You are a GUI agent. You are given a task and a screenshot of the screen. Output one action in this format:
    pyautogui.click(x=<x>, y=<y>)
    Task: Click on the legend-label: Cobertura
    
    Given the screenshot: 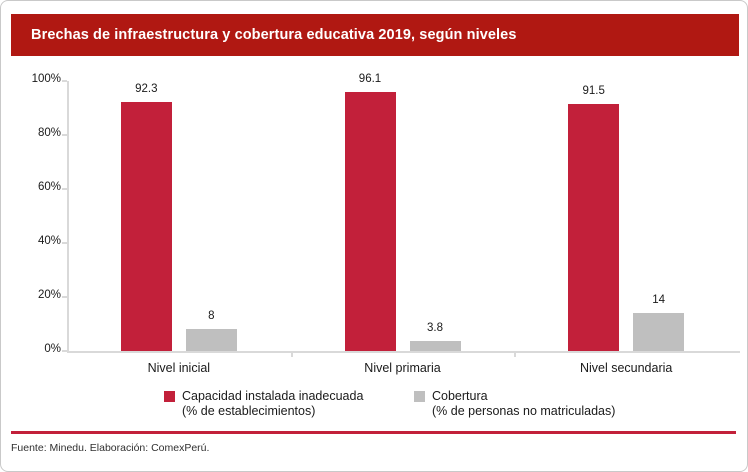 What is the action you would take?
    pyautogui.click(x=460, y=396)
    